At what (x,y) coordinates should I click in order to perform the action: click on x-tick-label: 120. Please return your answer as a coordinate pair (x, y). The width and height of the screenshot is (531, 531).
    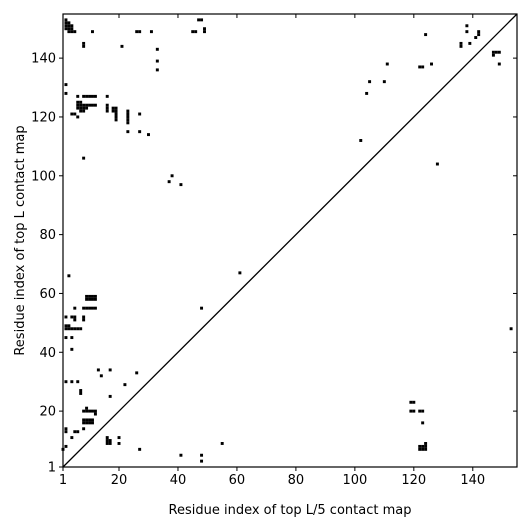
    Looking at the image, I should click on (413, 480).